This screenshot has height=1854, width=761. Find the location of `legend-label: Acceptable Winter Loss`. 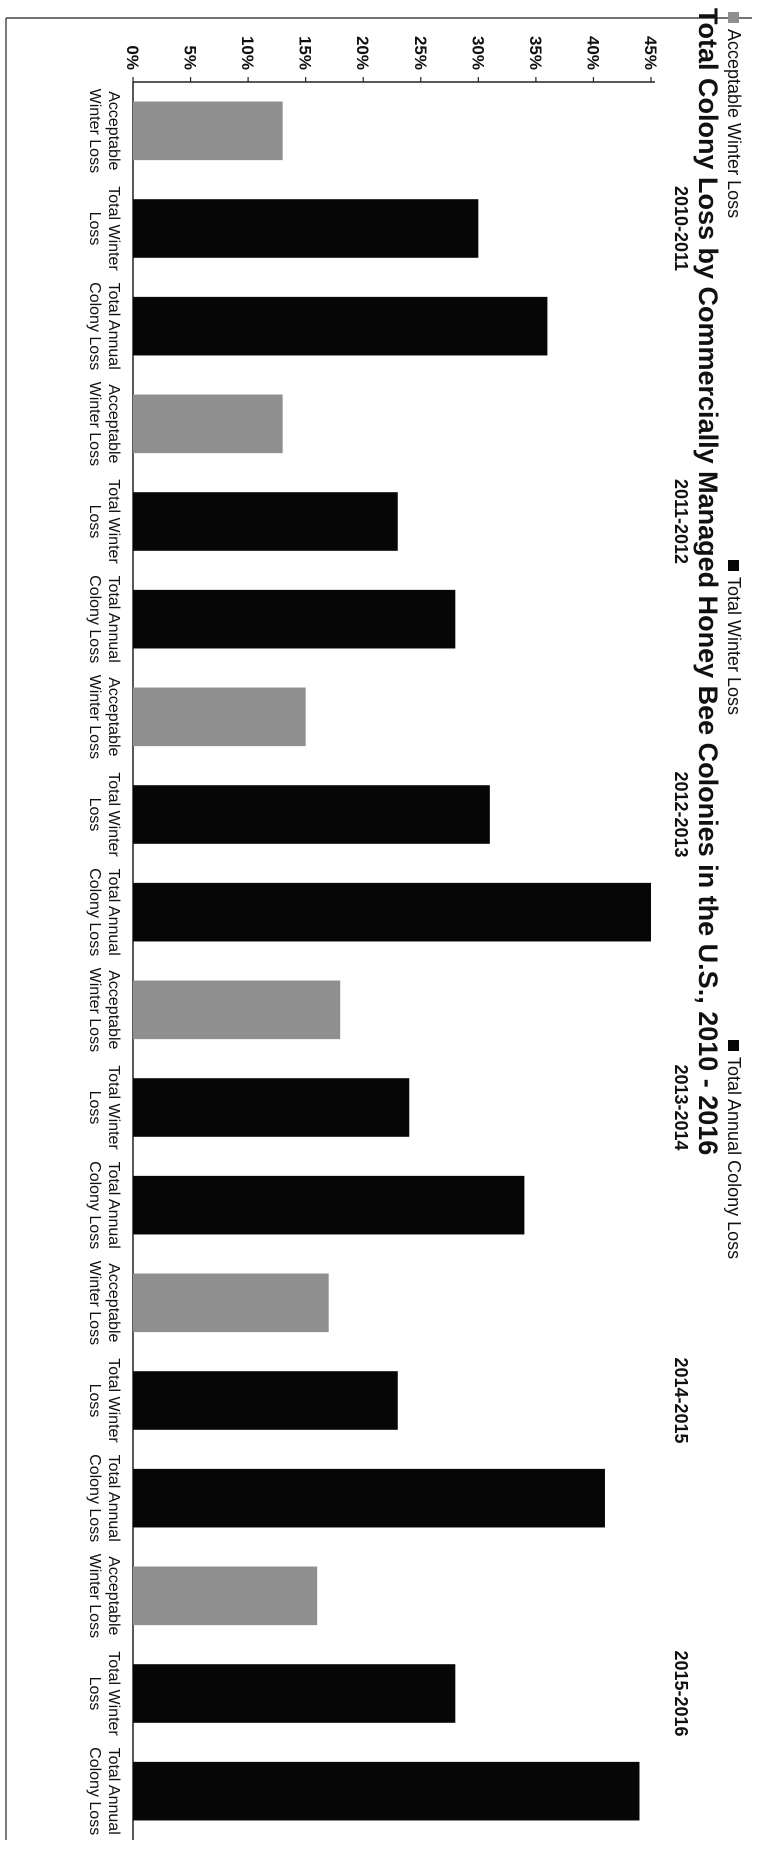

legend-label: Acceptable Winter Loss is located at coordinates (734, 123).